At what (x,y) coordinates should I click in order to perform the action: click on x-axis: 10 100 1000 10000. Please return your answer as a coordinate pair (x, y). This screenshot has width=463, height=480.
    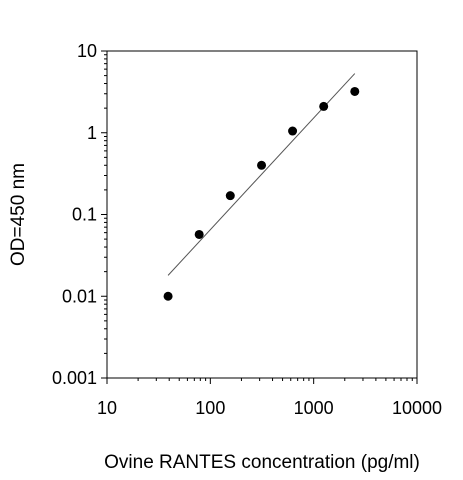
    Looking at the image, I should click on (269, 398).